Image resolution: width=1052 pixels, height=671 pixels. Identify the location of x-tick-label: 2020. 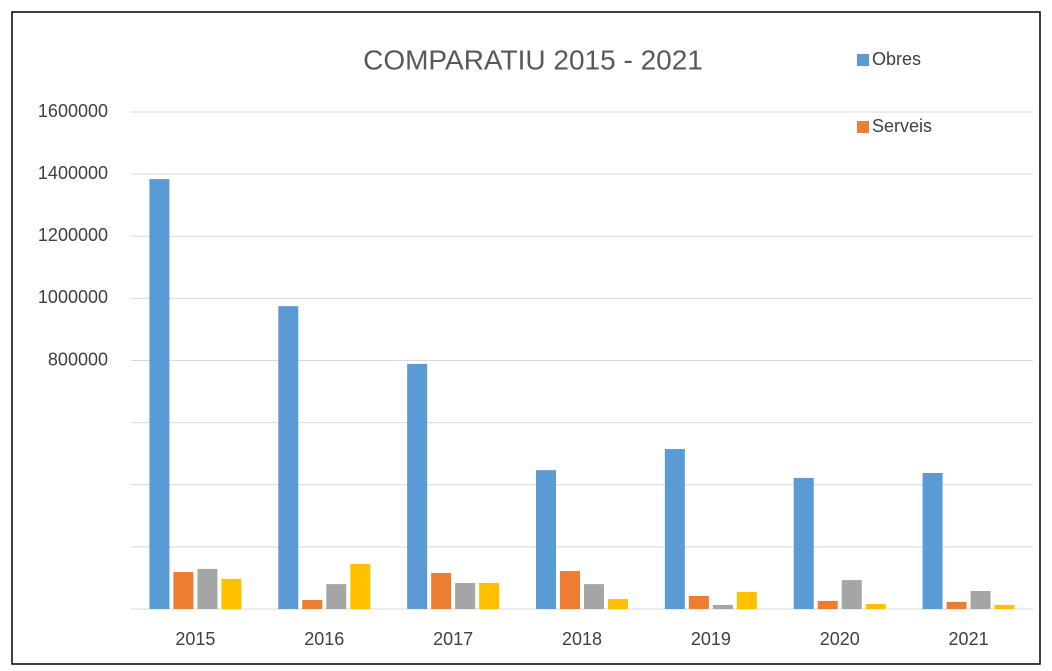
(840, 639).